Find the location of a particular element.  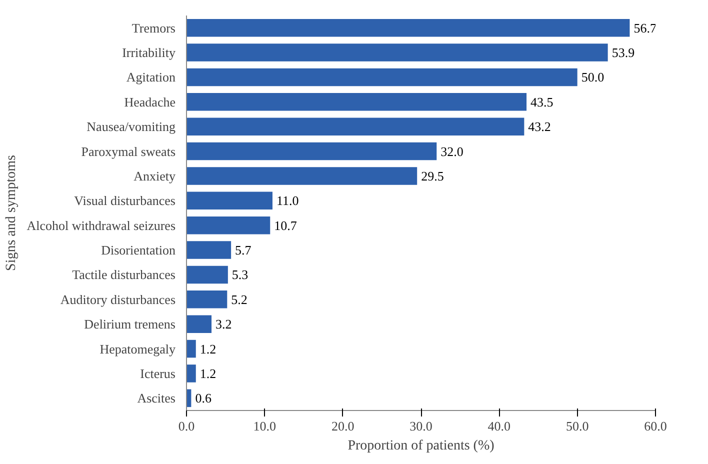

y-tick-label: Delirium tremens is located at coordinates (130, 324).